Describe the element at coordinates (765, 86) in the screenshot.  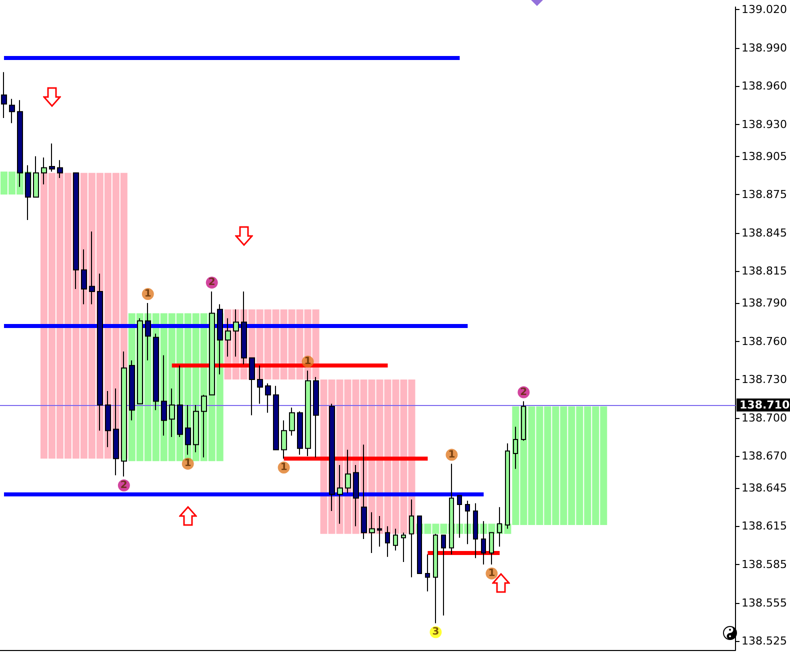
I see `y-tick-label: 138.960` at that location.